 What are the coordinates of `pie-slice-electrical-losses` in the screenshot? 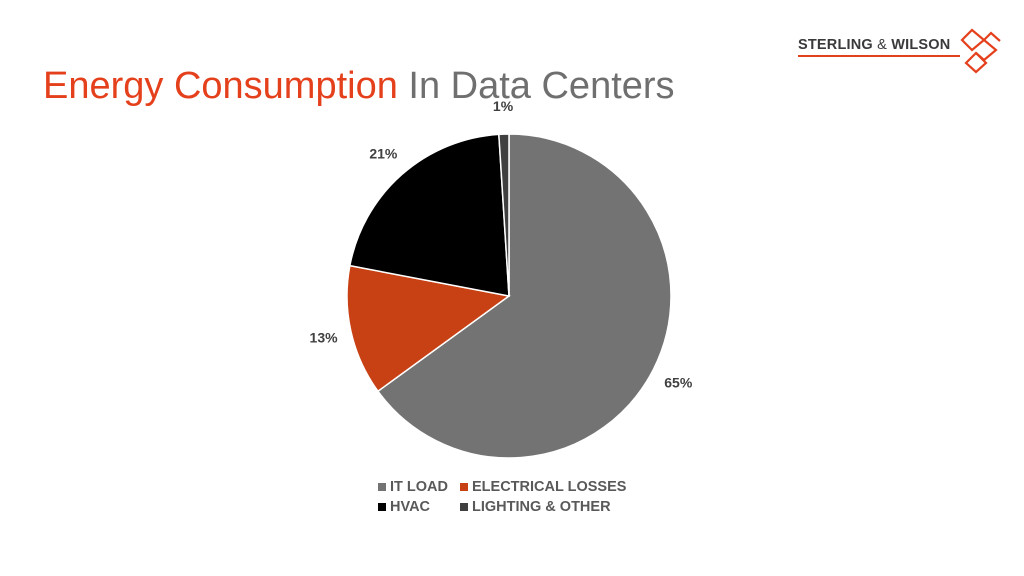 It's located at (428, 328).